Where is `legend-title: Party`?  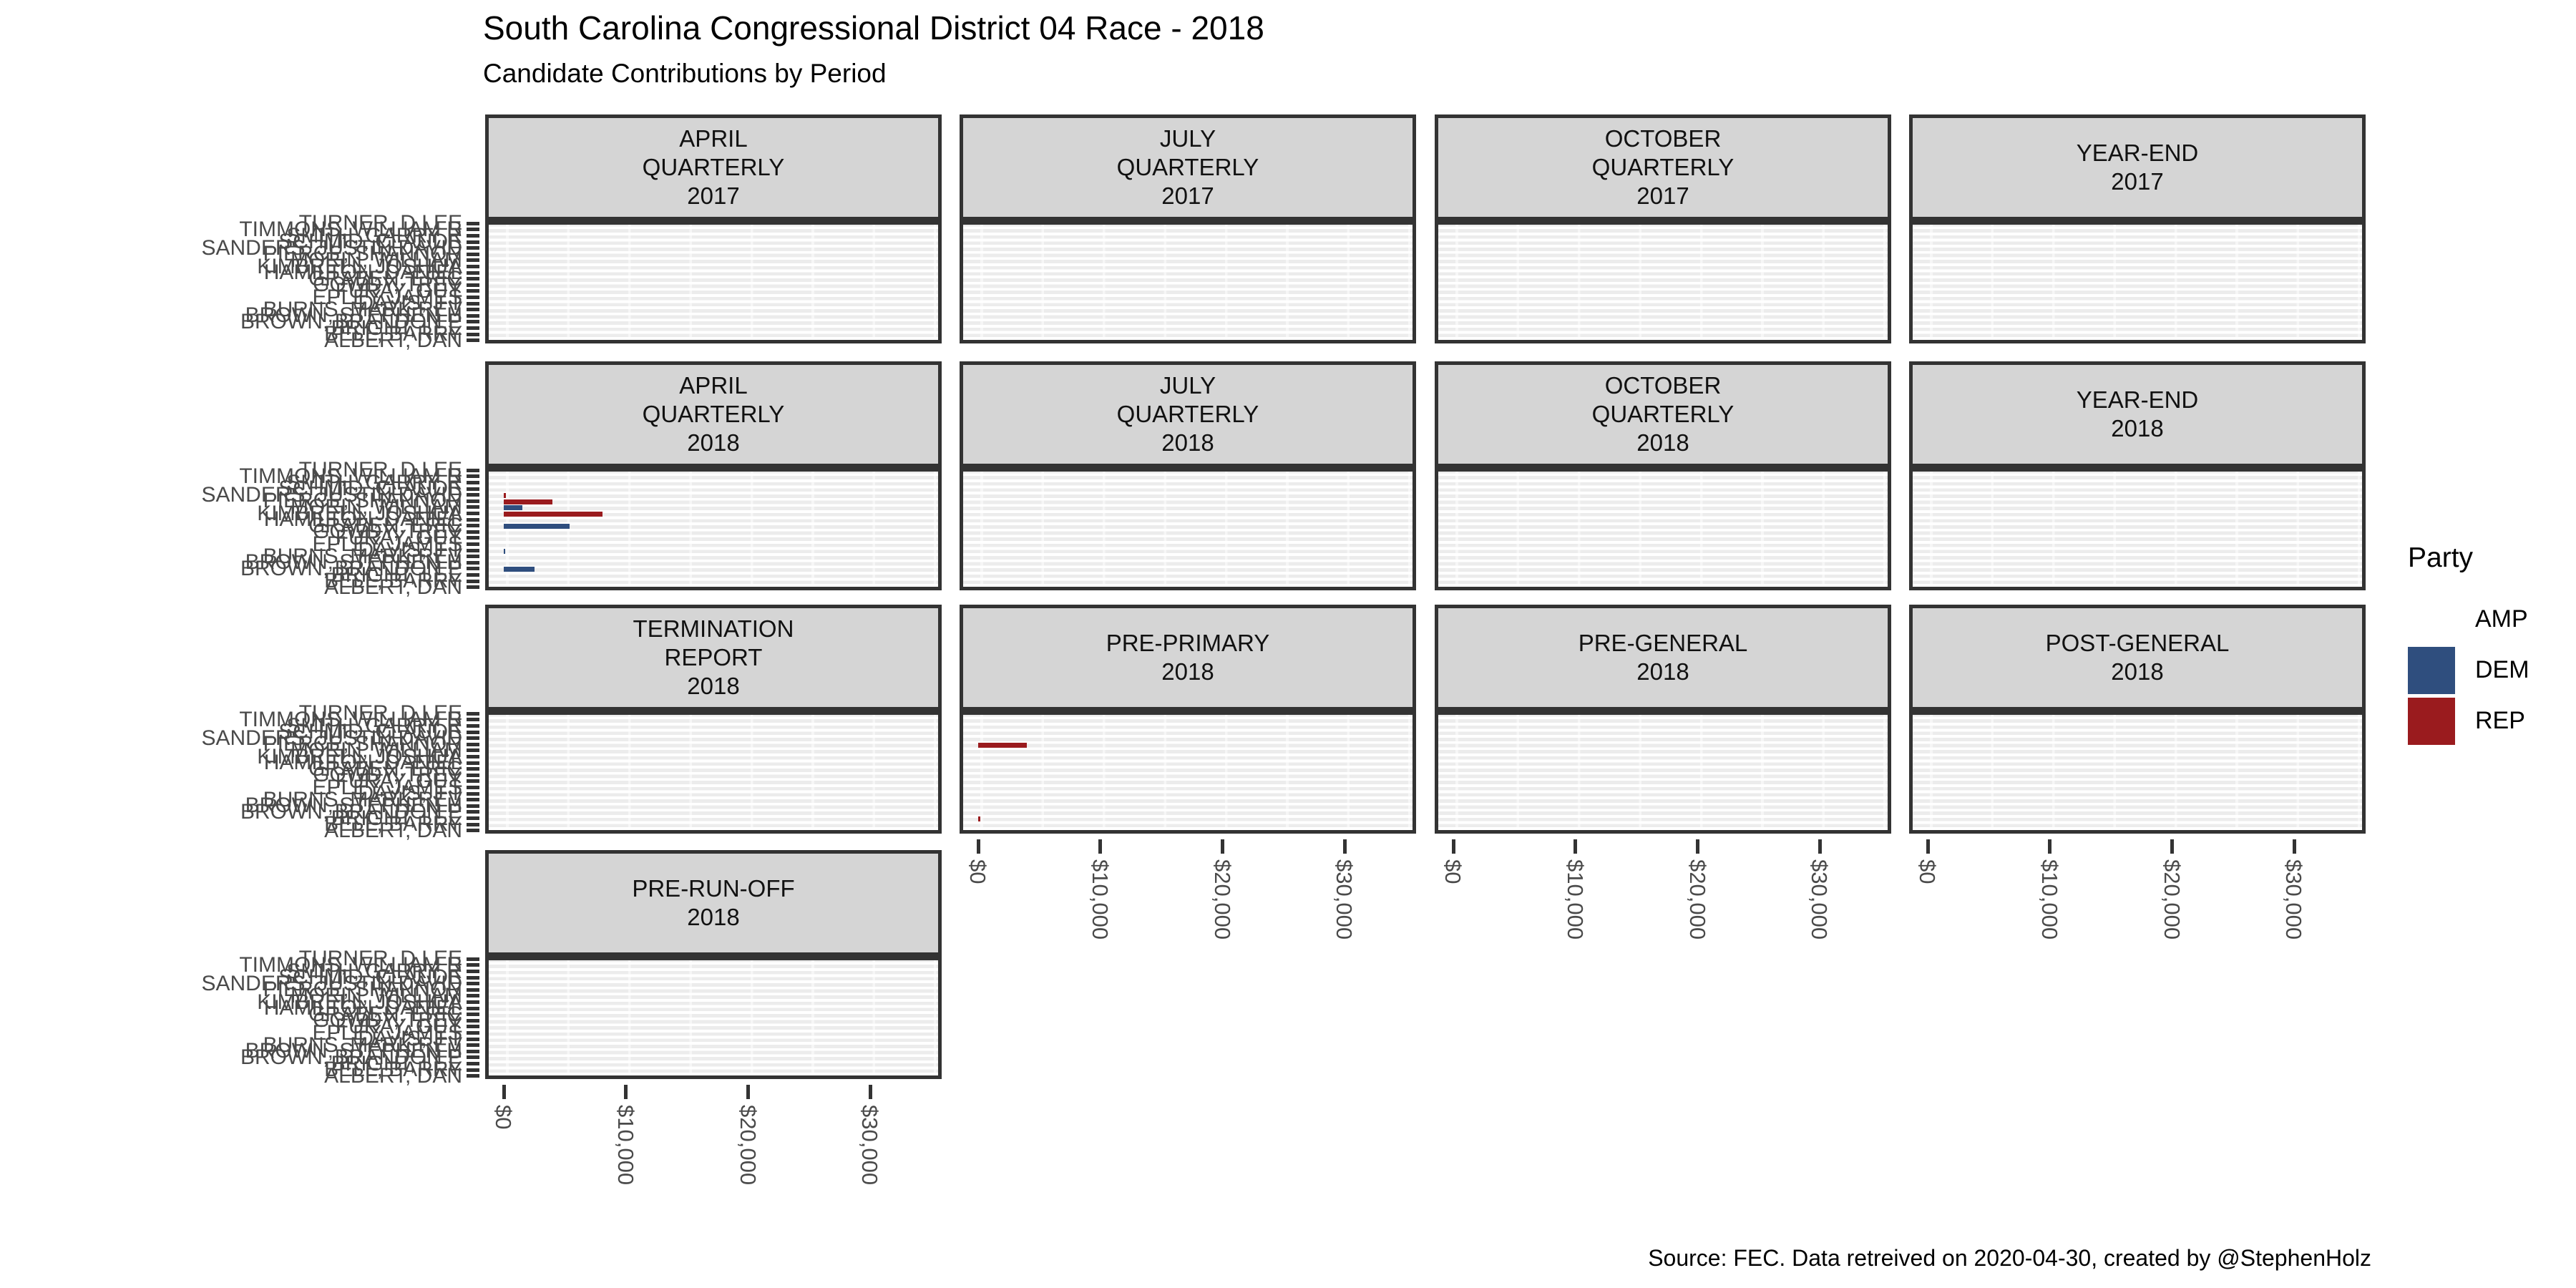 legend-title: Party is located at coordinates (2441, 557).